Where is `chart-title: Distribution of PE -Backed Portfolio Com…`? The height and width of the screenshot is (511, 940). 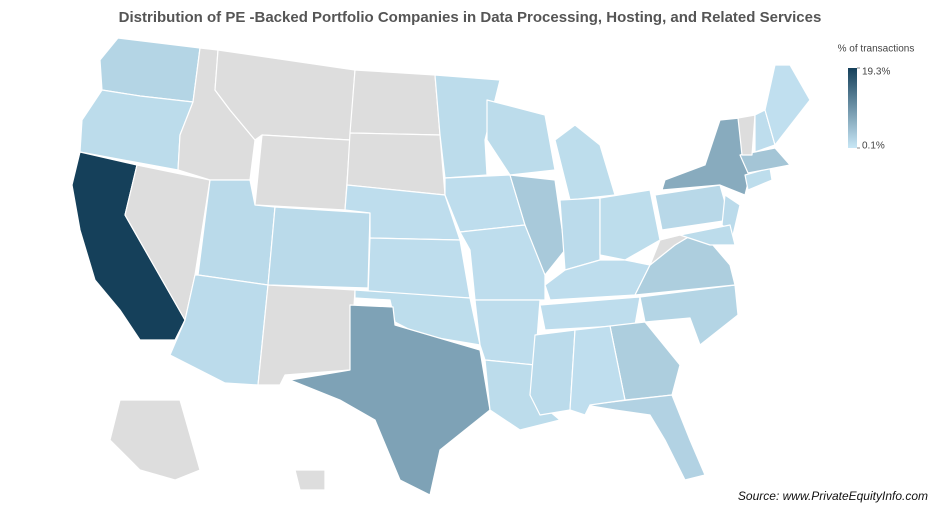 chart-title: Distribution of PE -Backed Portfolio Com… is located at coordinates (470, 17).